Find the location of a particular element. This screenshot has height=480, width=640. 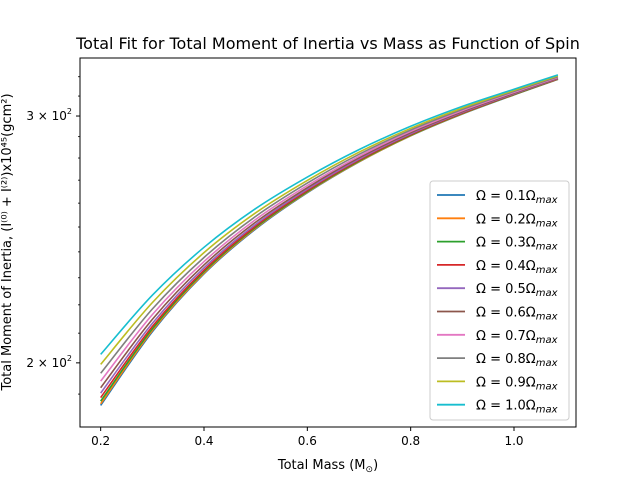

y-axis-ticks: 2 × 102 3 × 102 is located at coordinates (53, 235).